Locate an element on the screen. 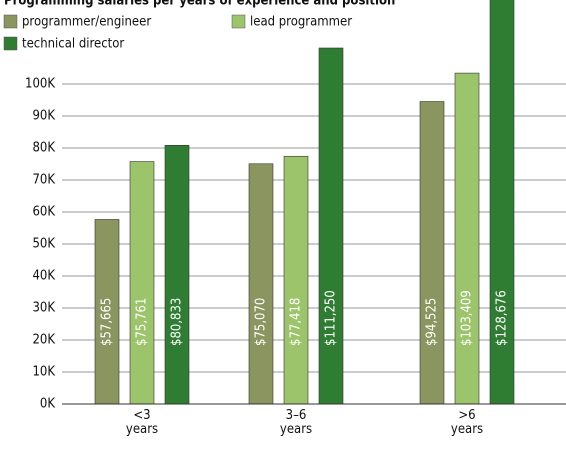 This screenshot has height=453, width=566. y-tick-label: 80K is located at coordinates (43, 148).